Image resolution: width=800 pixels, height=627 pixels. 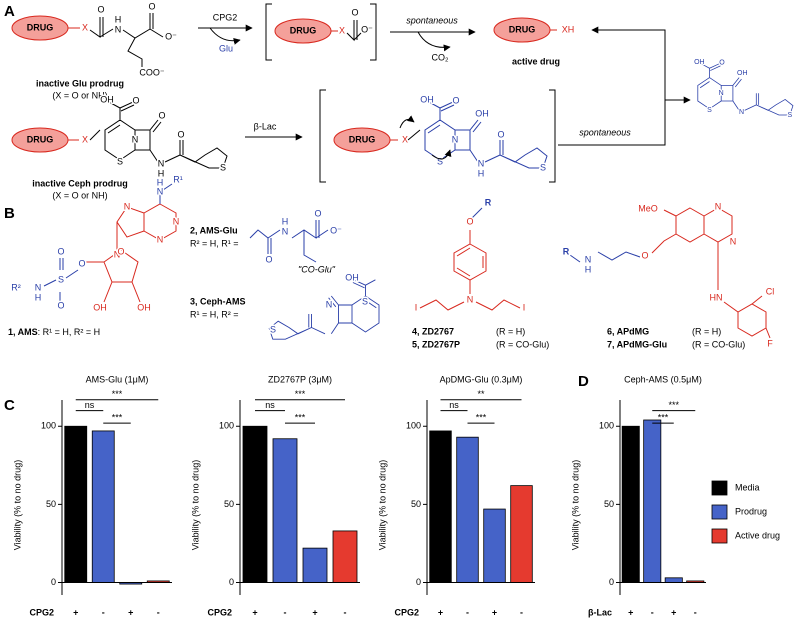 I want to click on carbamate-intermediate: DRUG X O O⁻, so click(x=321, y=32).